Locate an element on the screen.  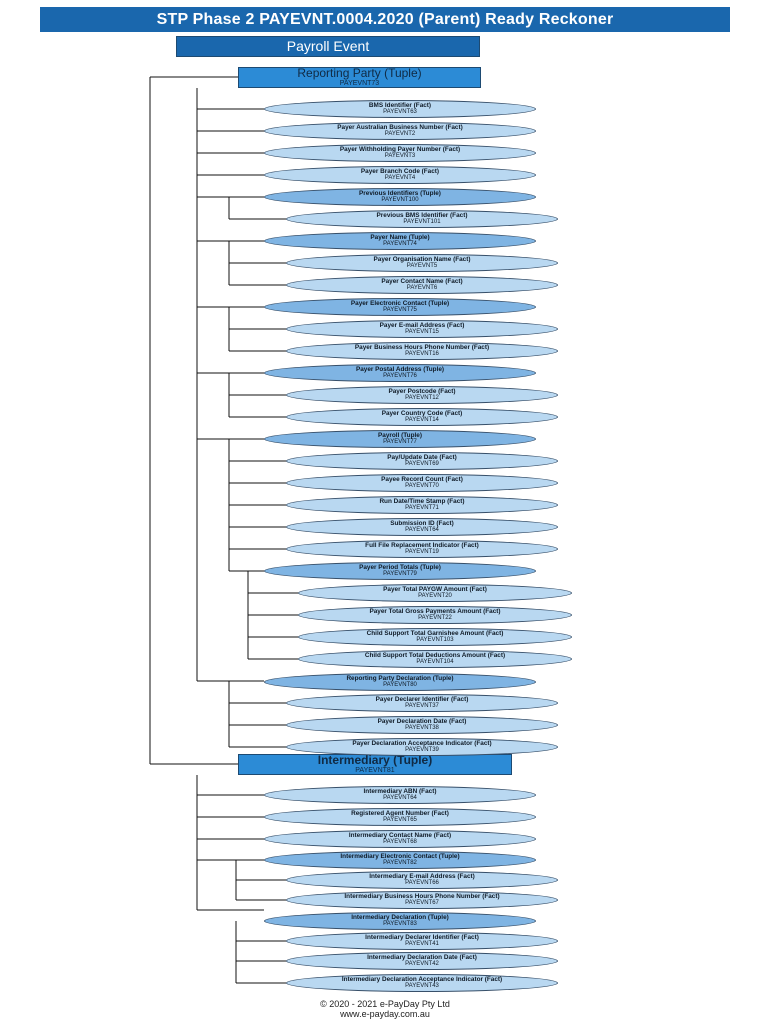
node-code: PAYEVNT39 is located at coordinates (422, 750).